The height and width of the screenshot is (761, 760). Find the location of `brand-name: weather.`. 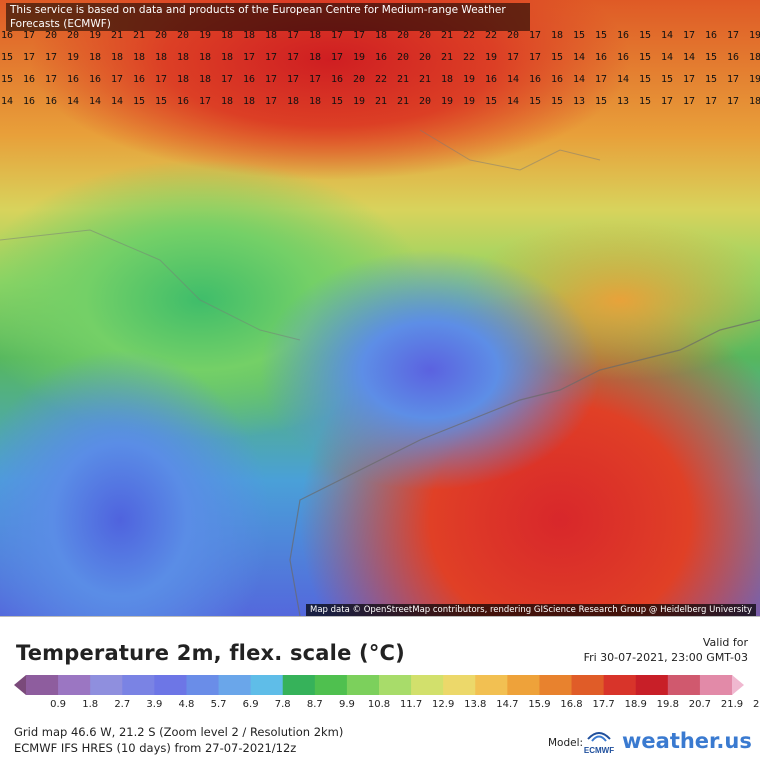

brand-name: weather. is located at coordinates (673, 741).